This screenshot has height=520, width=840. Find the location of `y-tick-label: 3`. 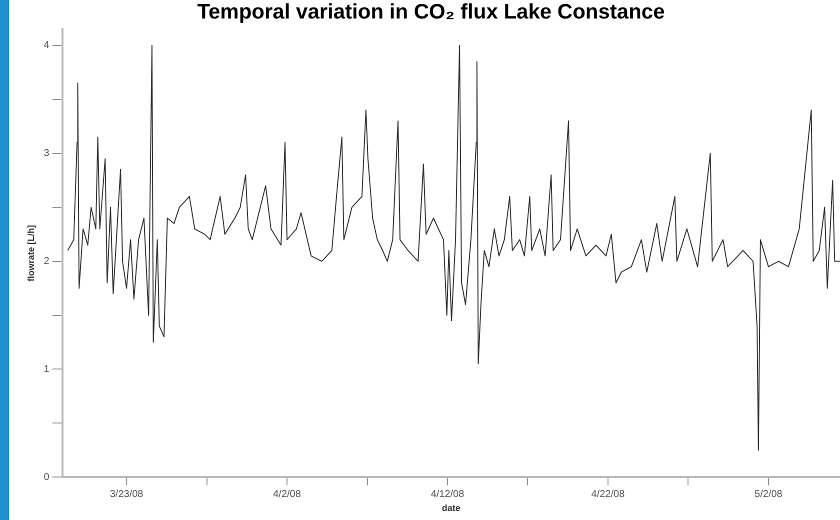

y-tick-label: 3 is located at coordinates (47, 154).